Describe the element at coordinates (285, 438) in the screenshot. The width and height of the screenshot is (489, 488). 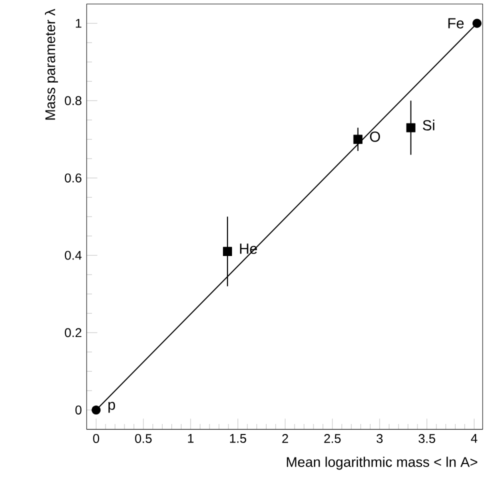
I see `x-tick-label: 2` at that location.